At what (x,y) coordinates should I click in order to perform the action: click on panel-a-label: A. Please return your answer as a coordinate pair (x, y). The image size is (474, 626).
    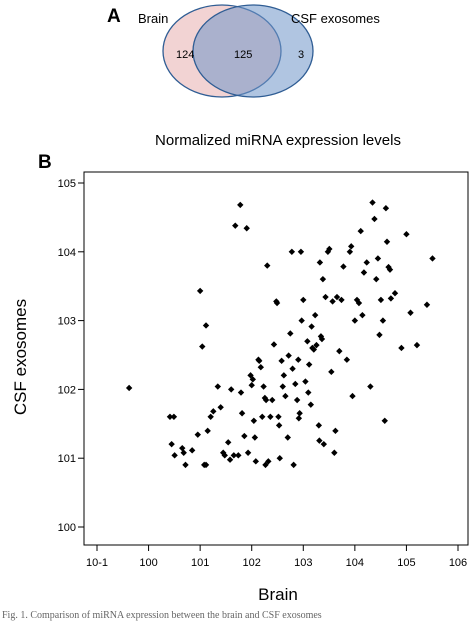
    Looking at the image, I should click on (114, 16).